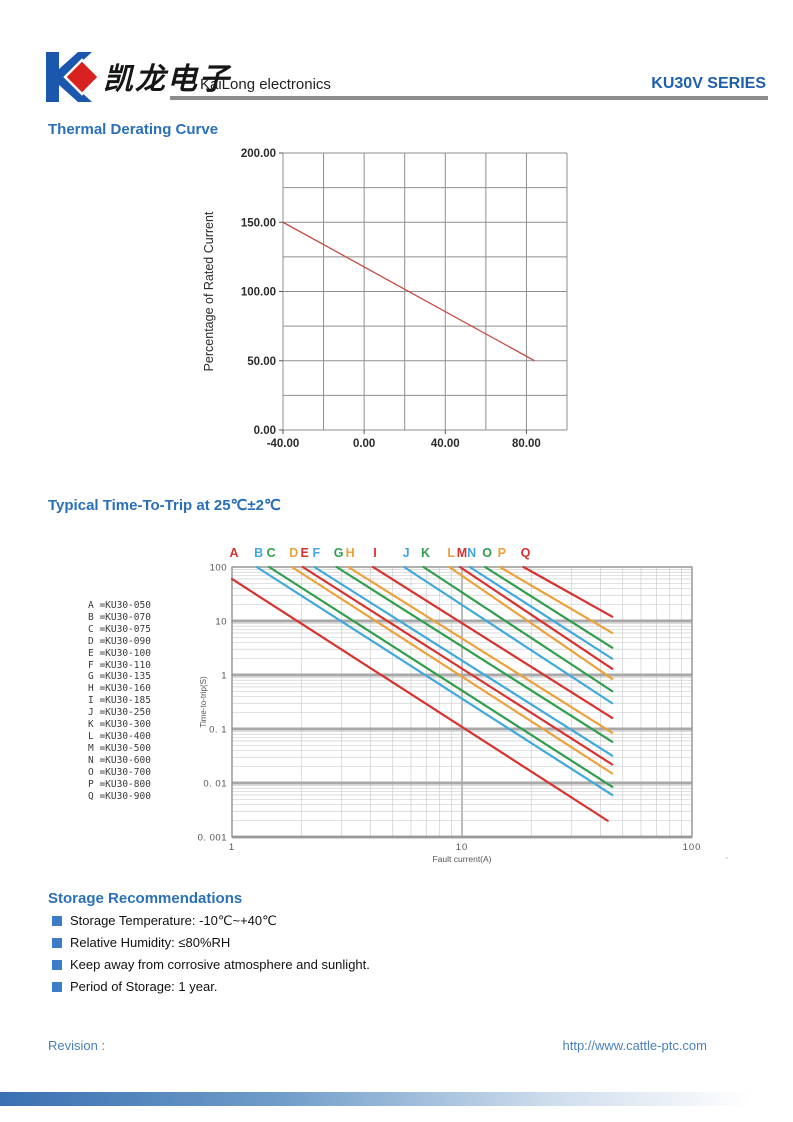 The width and height of the screenshot is (793, 1122). Describe the element at coordinates (265, 84) in the screenshot. I see `brand-name-english: KaiLong electronics` at that location.